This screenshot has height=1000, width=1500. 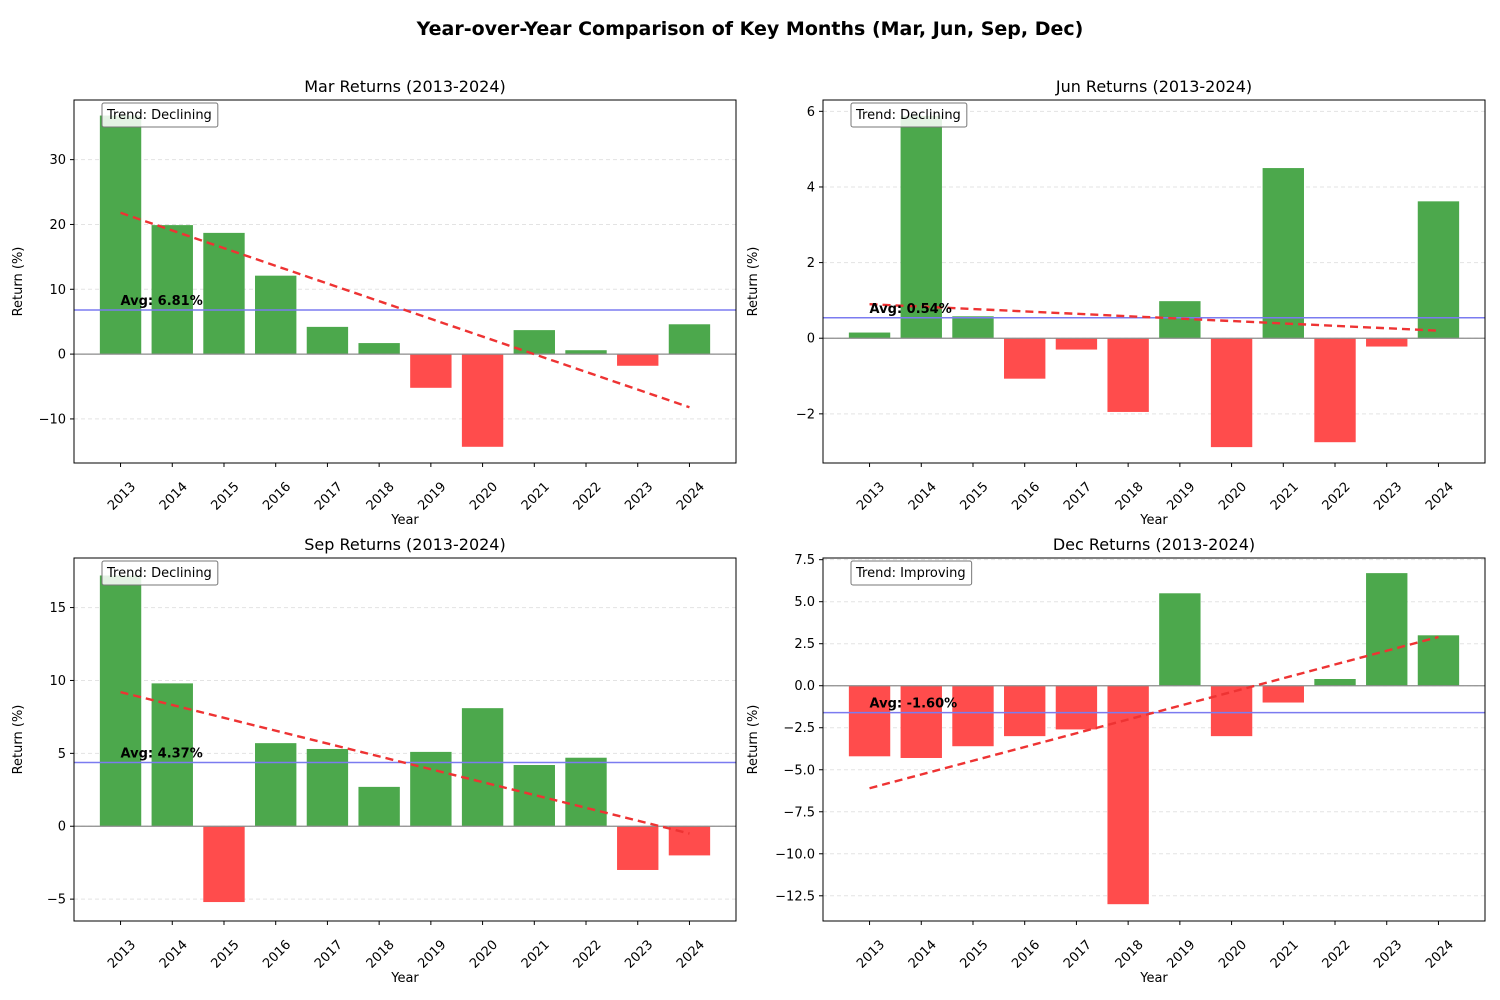 I want to click on average-label: Avg: 0.54%, so click(x=911, y=309).